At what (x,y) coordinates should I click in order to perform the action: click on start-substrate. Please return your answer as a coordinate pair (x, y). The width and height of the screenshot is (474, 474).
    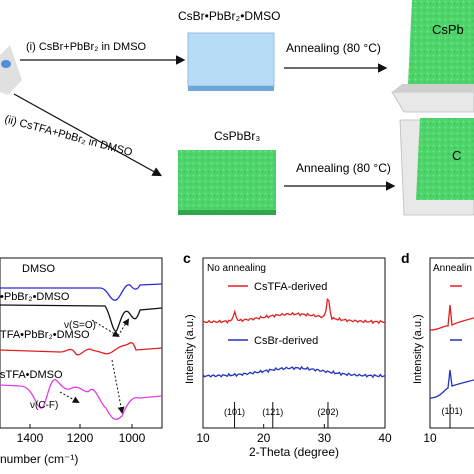
    Looking at the image, I should click on (11, 70).